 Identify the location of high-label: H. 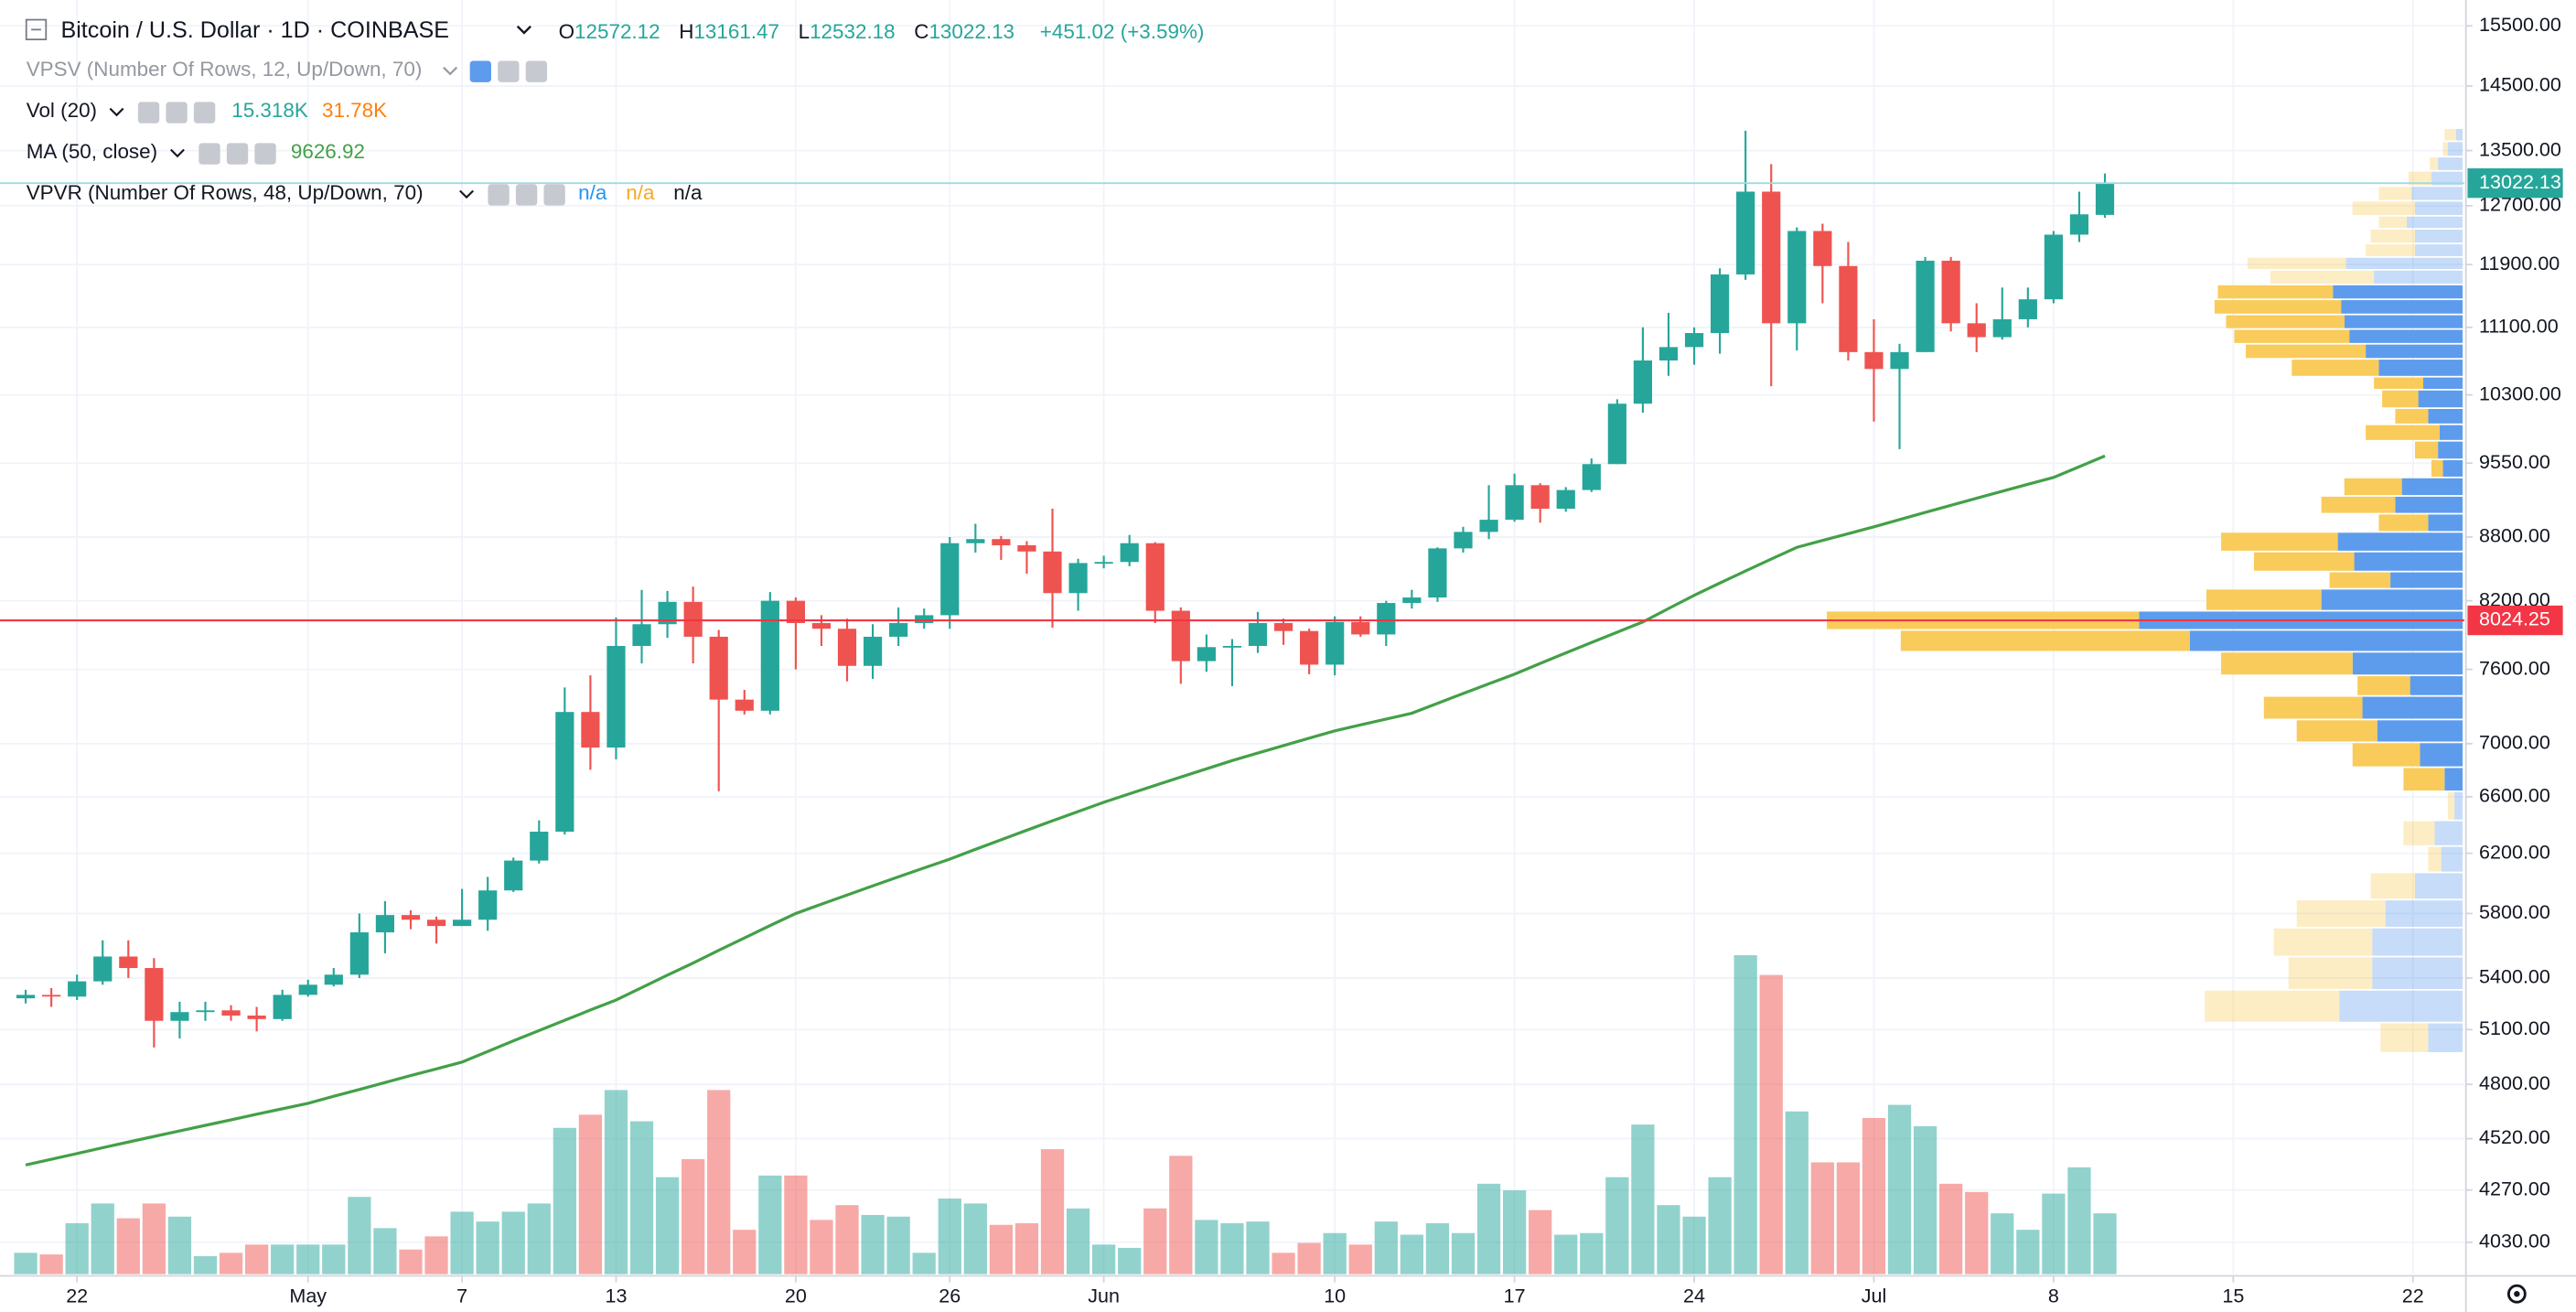
(686, 31).